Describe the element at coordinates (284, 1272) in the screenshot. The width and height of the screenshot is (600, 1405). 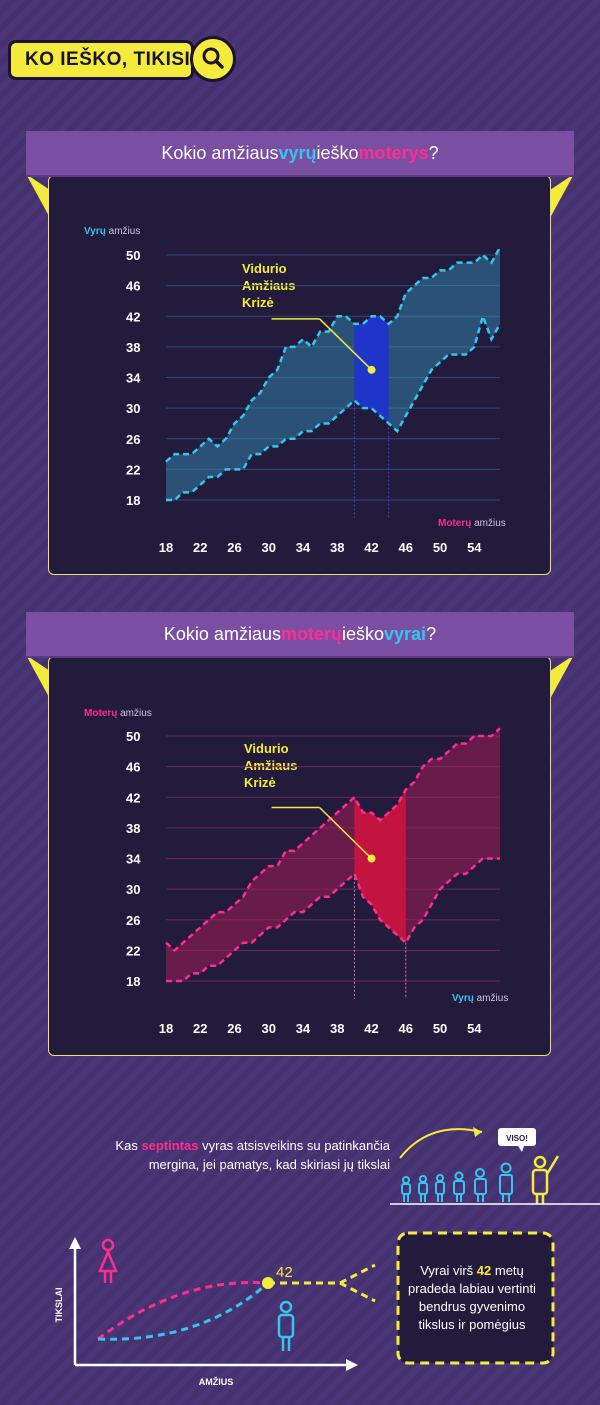
I see `graph-value: 42` at that location.